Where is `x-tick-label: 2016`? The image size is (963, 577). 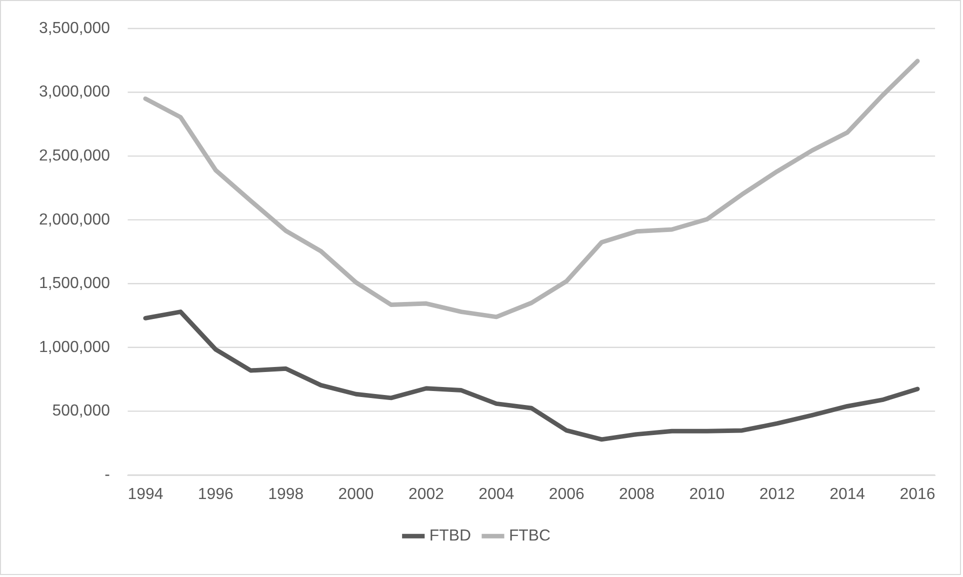
x-tick-label: 2016 is located at coordinates (918, 495).